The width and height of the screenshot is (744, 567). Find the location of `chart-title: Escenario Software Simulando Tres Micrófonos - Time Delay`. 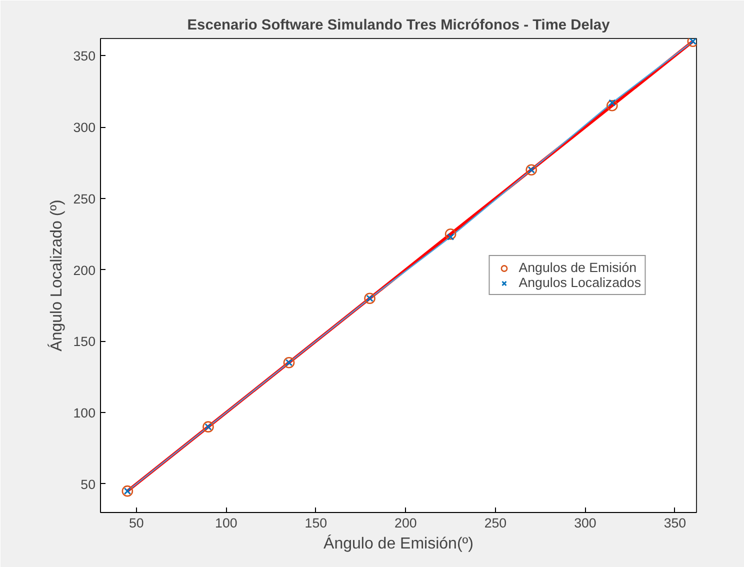

chart-title: Escenario Software Simulando Tres Micrófonos - Time Delay is located at coordinates (399, 26).